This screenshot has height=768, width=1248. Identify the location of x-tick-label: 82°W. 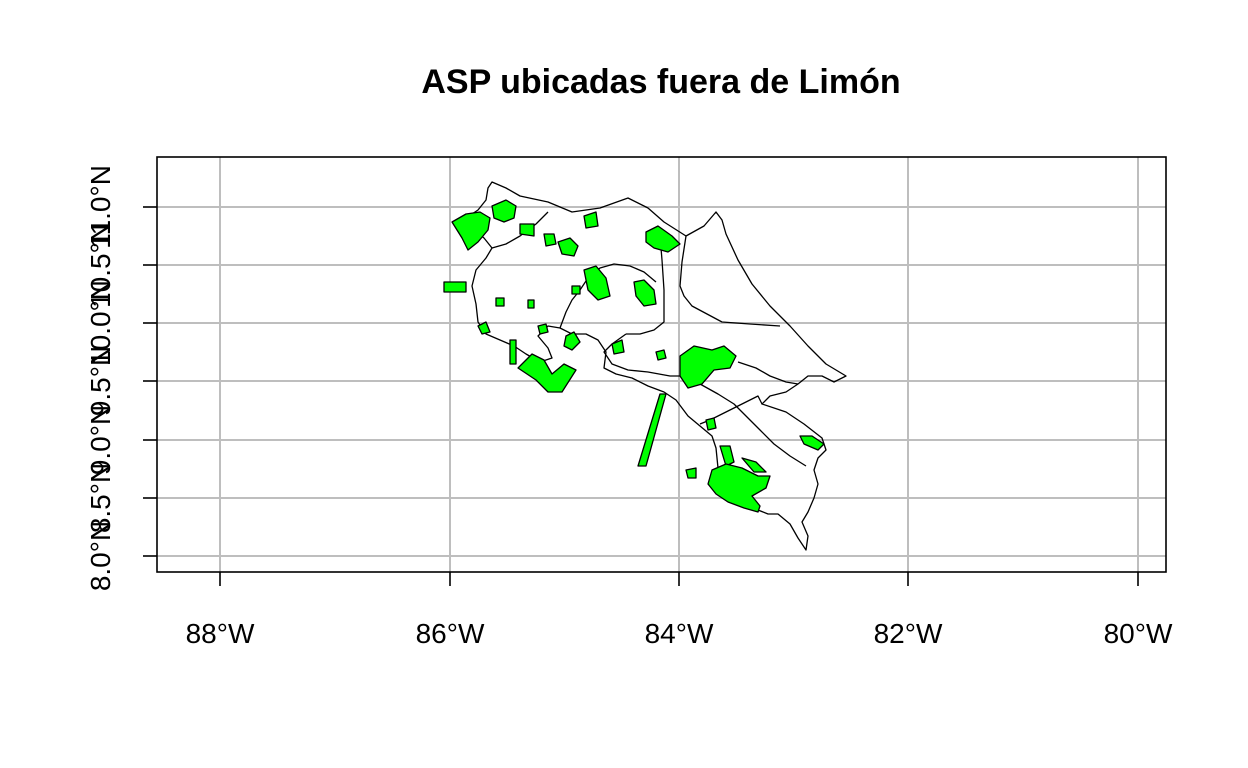
(908, 633).